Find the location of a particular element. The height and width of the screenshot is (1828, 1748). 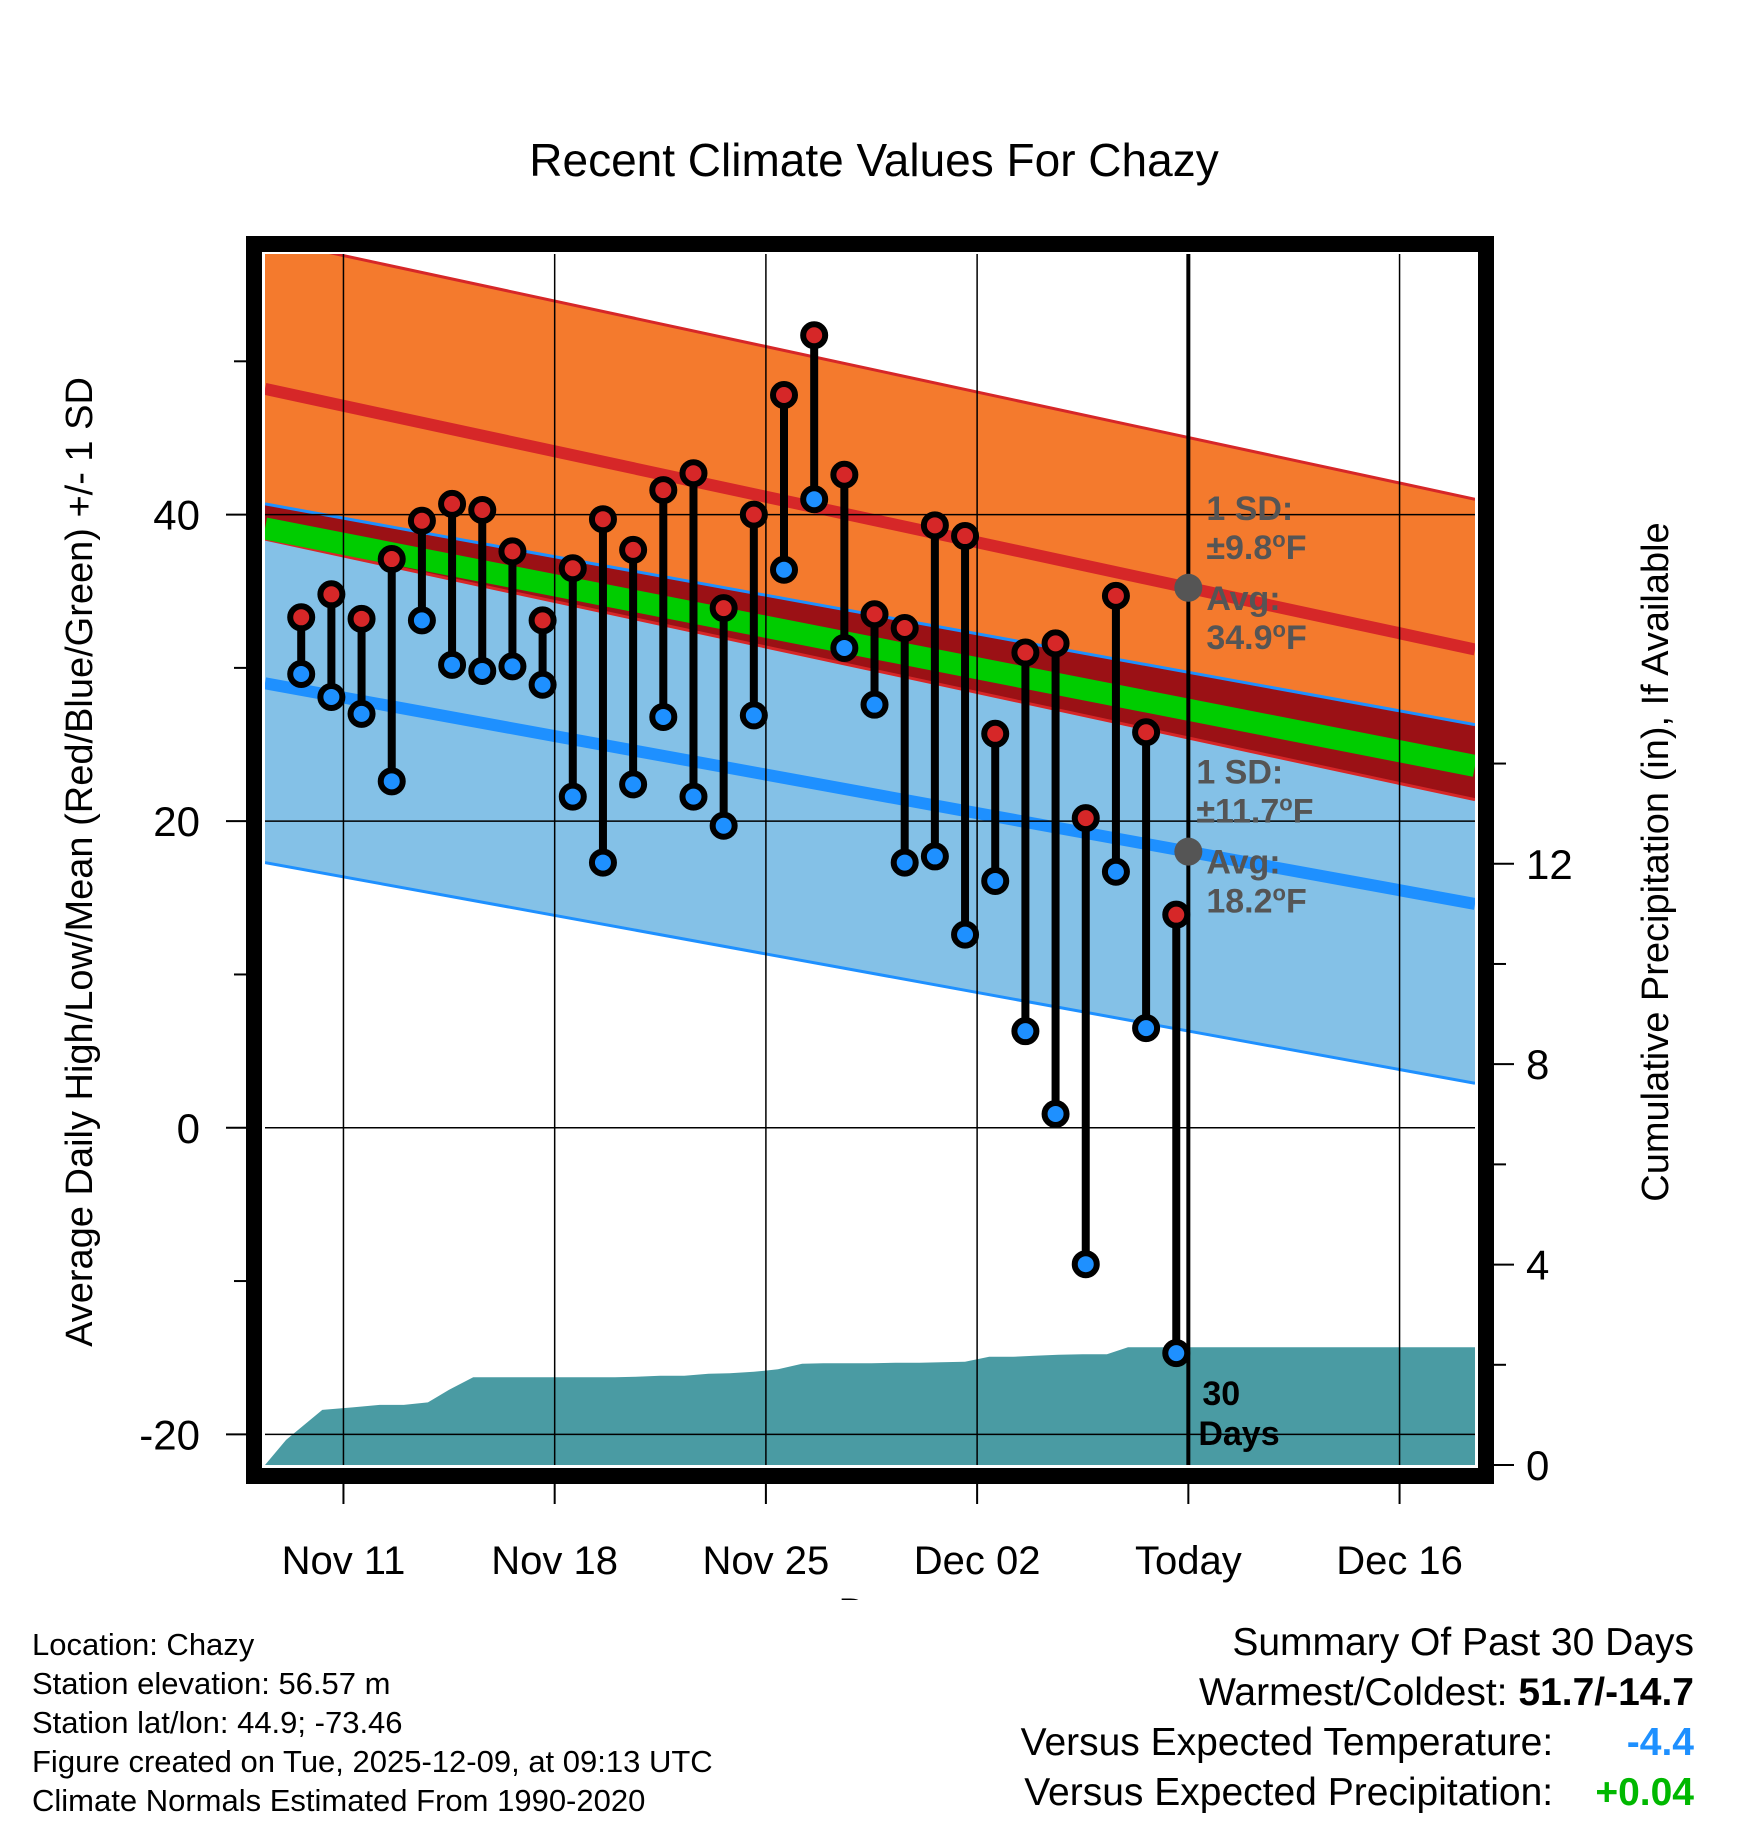

days-label-number: 30 is located at coordinates (1221, 1394).